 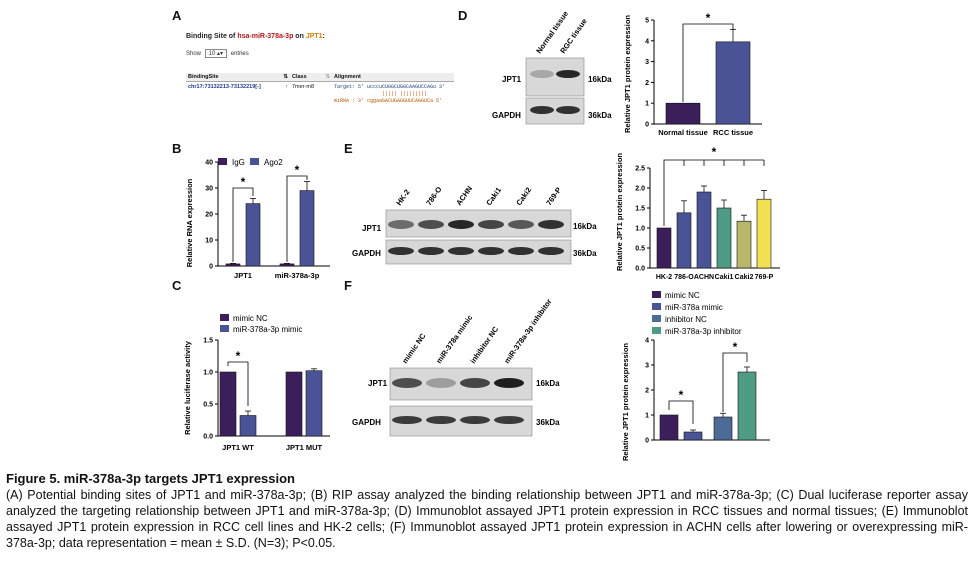 What do you see at coordinates (209, 215) in the screenshot?
I see `y-tick-label: 20` at bounding box center [209, 215].